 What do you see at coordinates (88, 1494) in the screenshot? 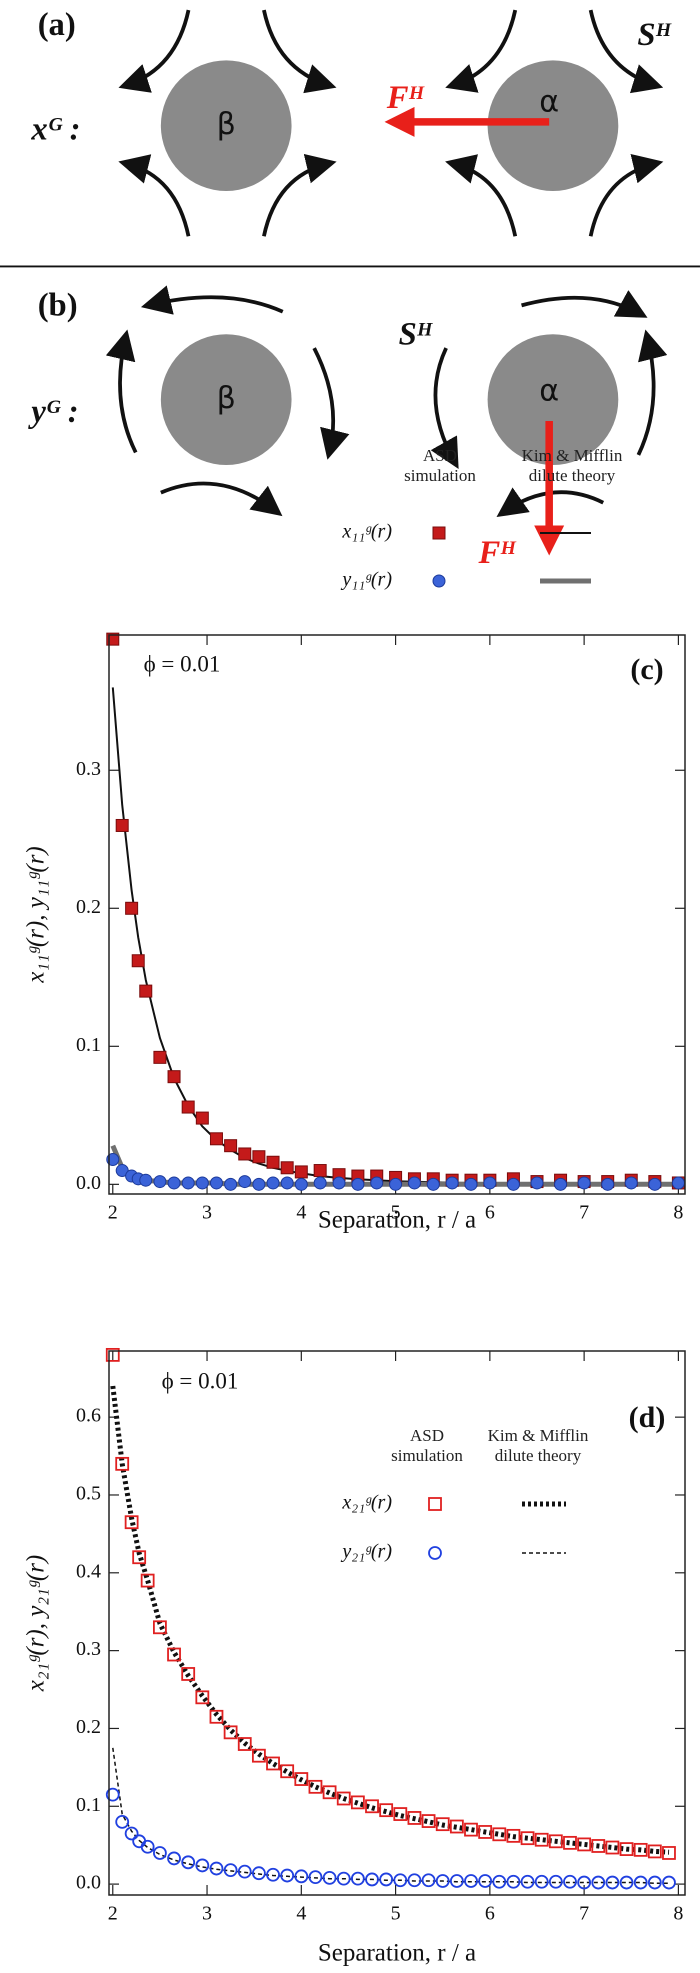
I see `y-tick-label: 0.5` at bounding box center [88, 1494].